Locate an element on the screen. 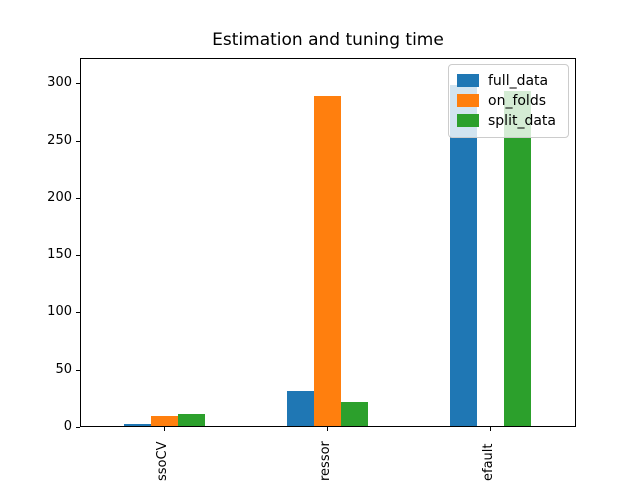  x-tick-label: ssoCV is located at coordinates (162, 461).